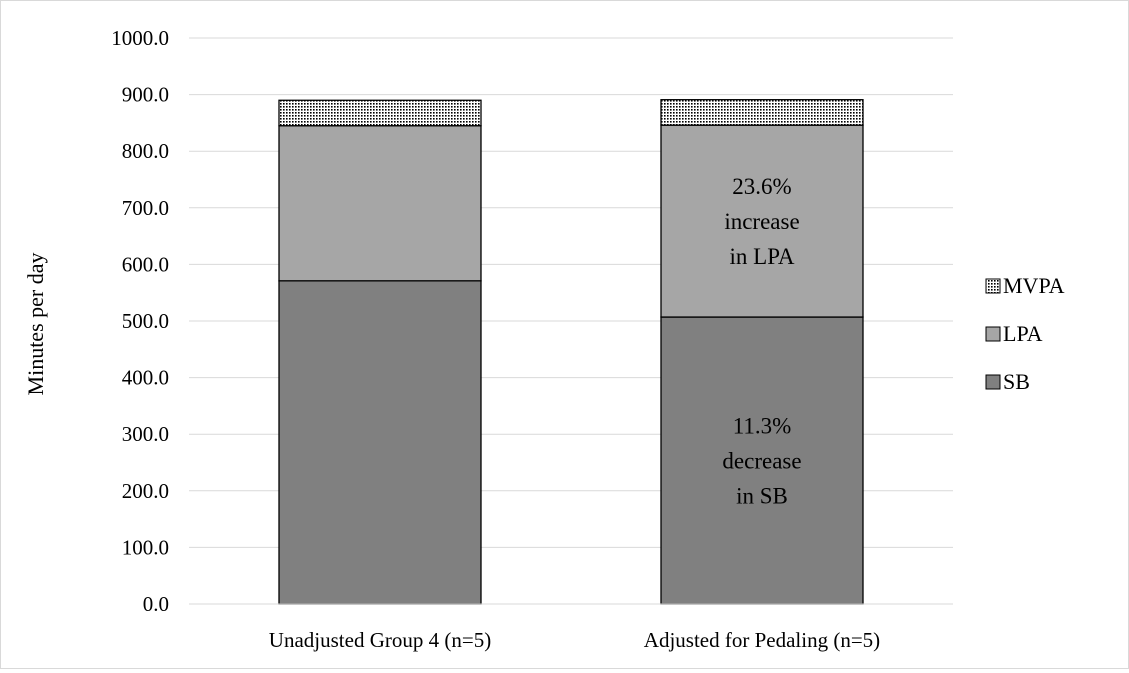 The width and height of the screenshot is (1129, 673). What do you see at coordinates (140, 38) in the screenshot?
I see `y-tick-label: 1000.0` at bounding box center [140, 38].